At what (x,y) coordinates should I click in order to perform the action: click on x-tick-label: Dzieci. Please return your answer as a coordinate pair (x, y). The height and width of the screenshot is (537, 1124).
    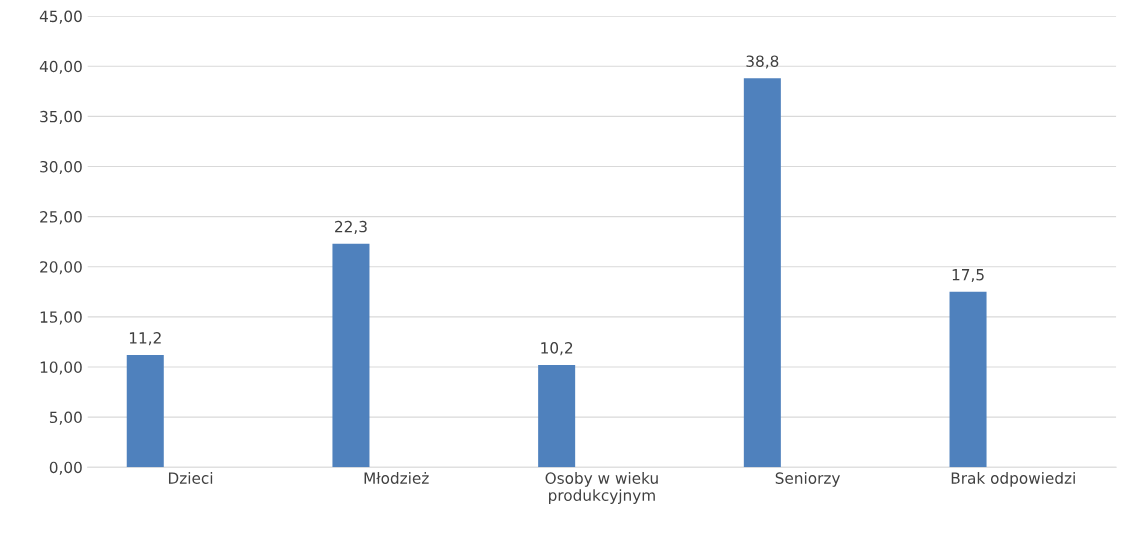
    Looking at the image, I should click on (190, 478).